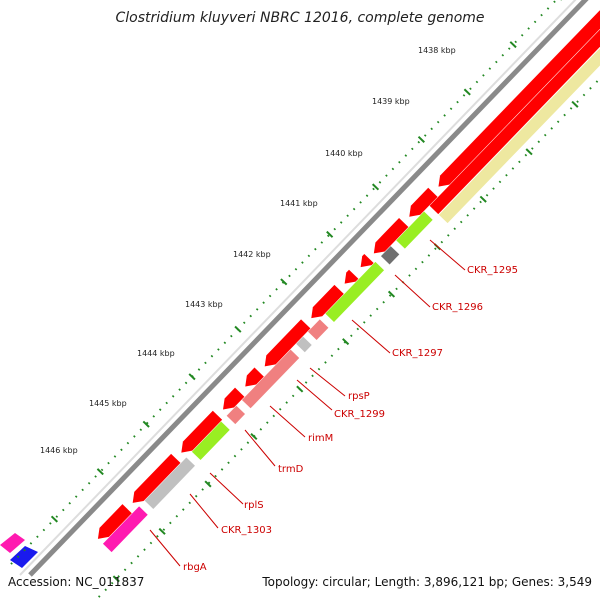 The image size is (600, 600). Describe the element at coordinates (344, 153) in the screenshot. I see `tick-label: 1440 kbp` at that location.